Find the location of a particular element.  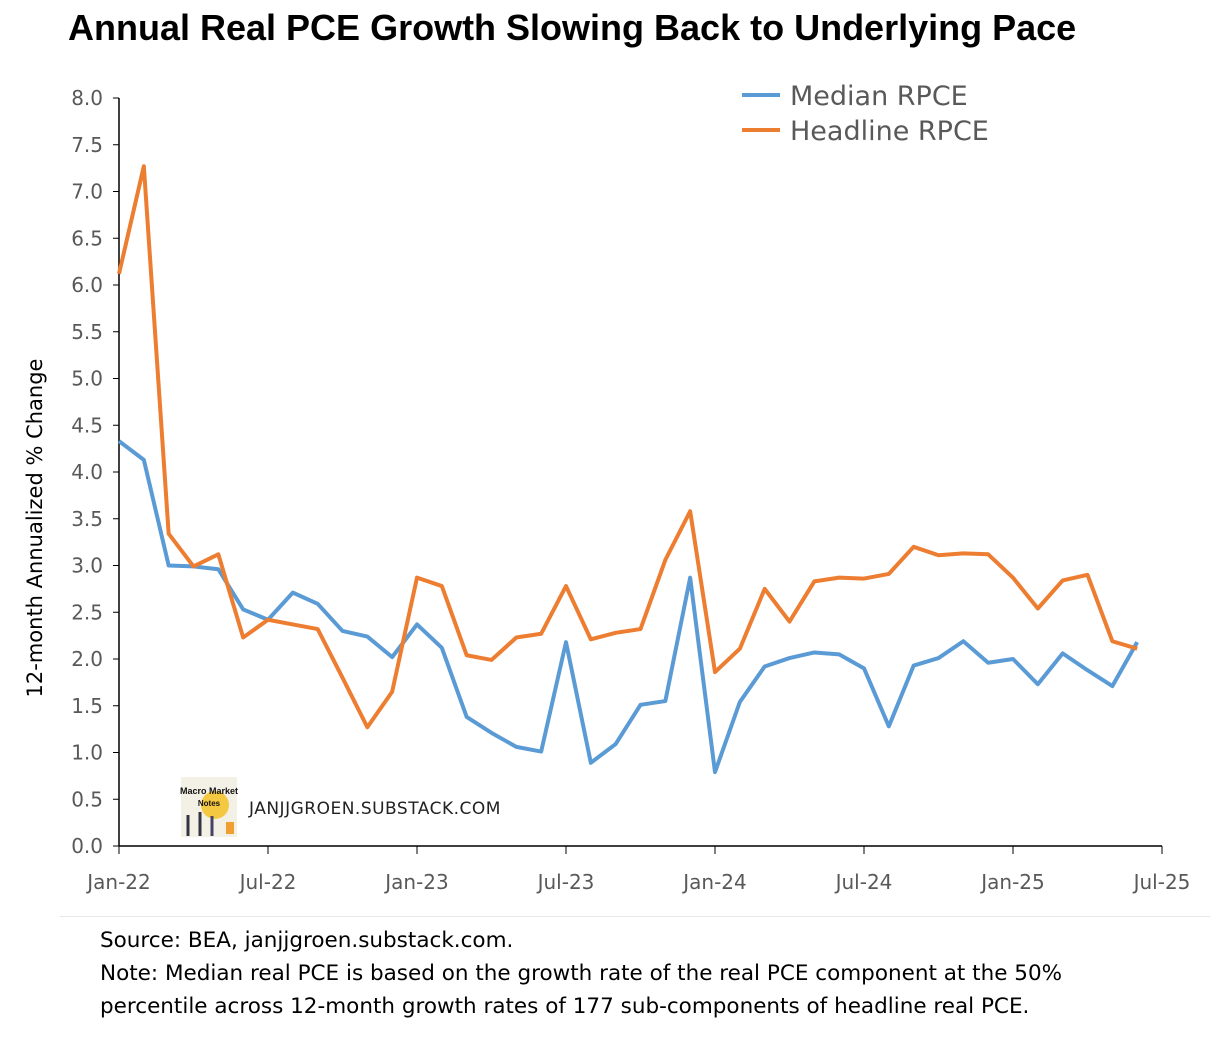

y-tick-label: 0.0 is located at coordinates (87, 846).